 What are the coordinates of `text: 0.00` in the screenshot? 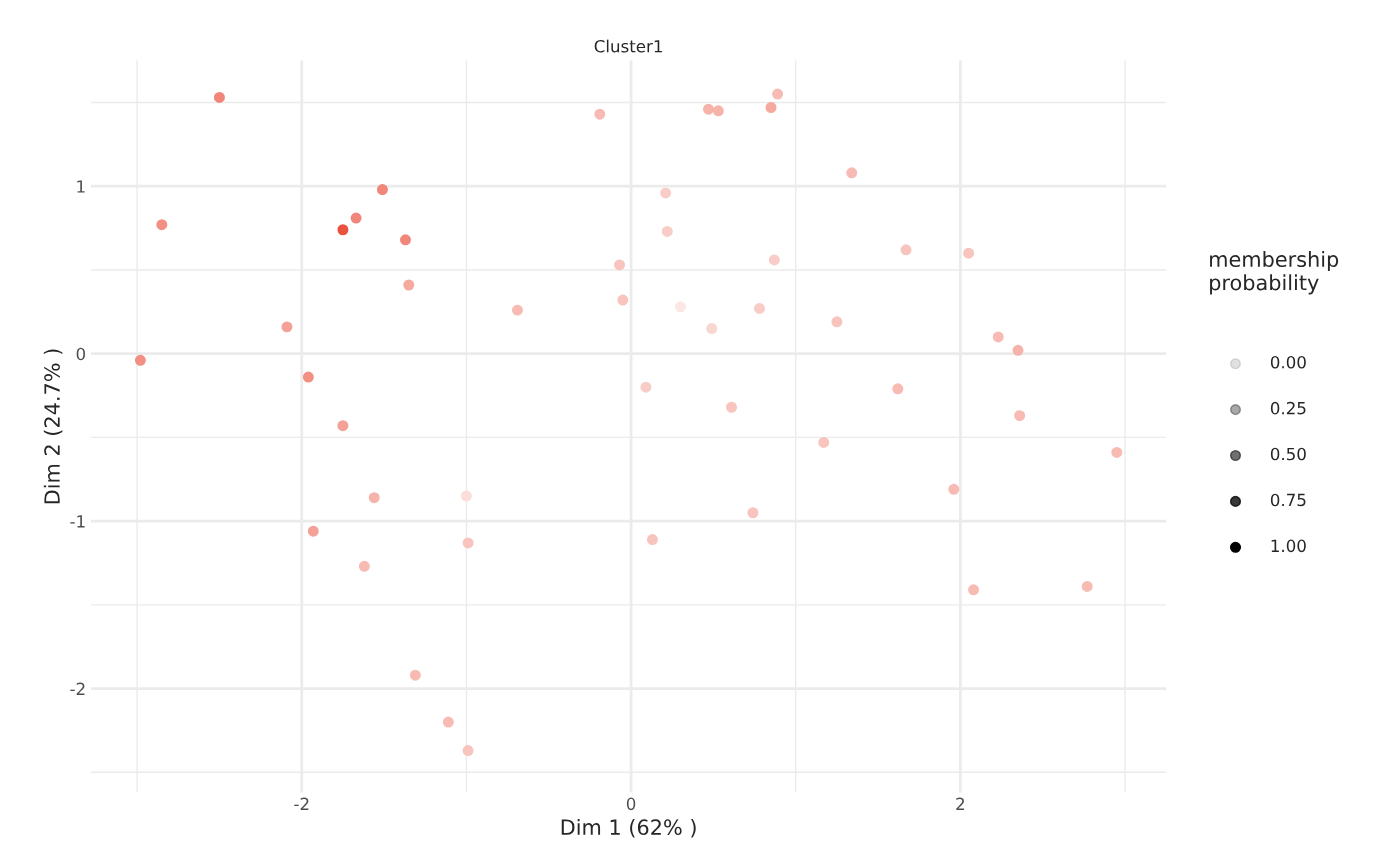 It's located at (1288, 362).